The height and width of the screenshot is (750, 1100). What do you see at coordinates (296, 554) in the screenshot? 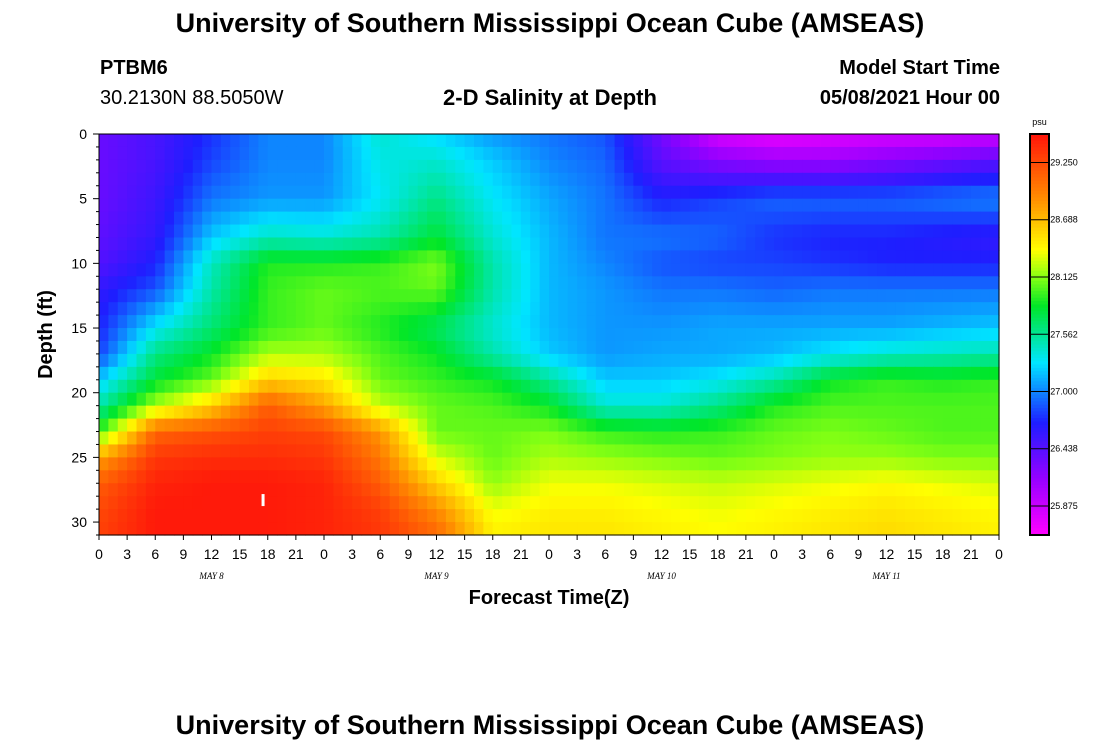
I see `x-tick-label: 21` at bounding box center [296, 554].